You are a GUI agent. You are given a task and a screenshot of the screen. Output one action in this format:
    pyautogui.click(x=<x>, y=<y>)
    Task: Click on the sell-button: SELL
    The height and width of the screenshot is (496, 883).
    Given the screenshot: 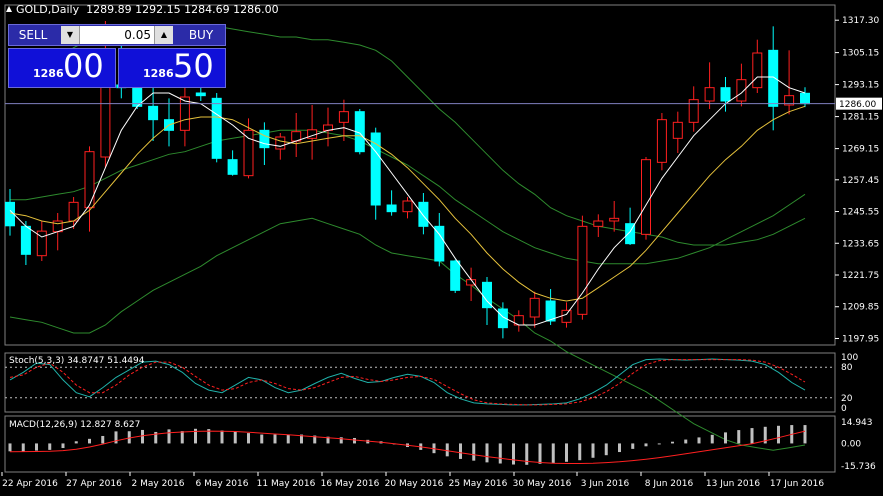 What is the action you would take?
    pyautogui.click(x=33, y=35)
    